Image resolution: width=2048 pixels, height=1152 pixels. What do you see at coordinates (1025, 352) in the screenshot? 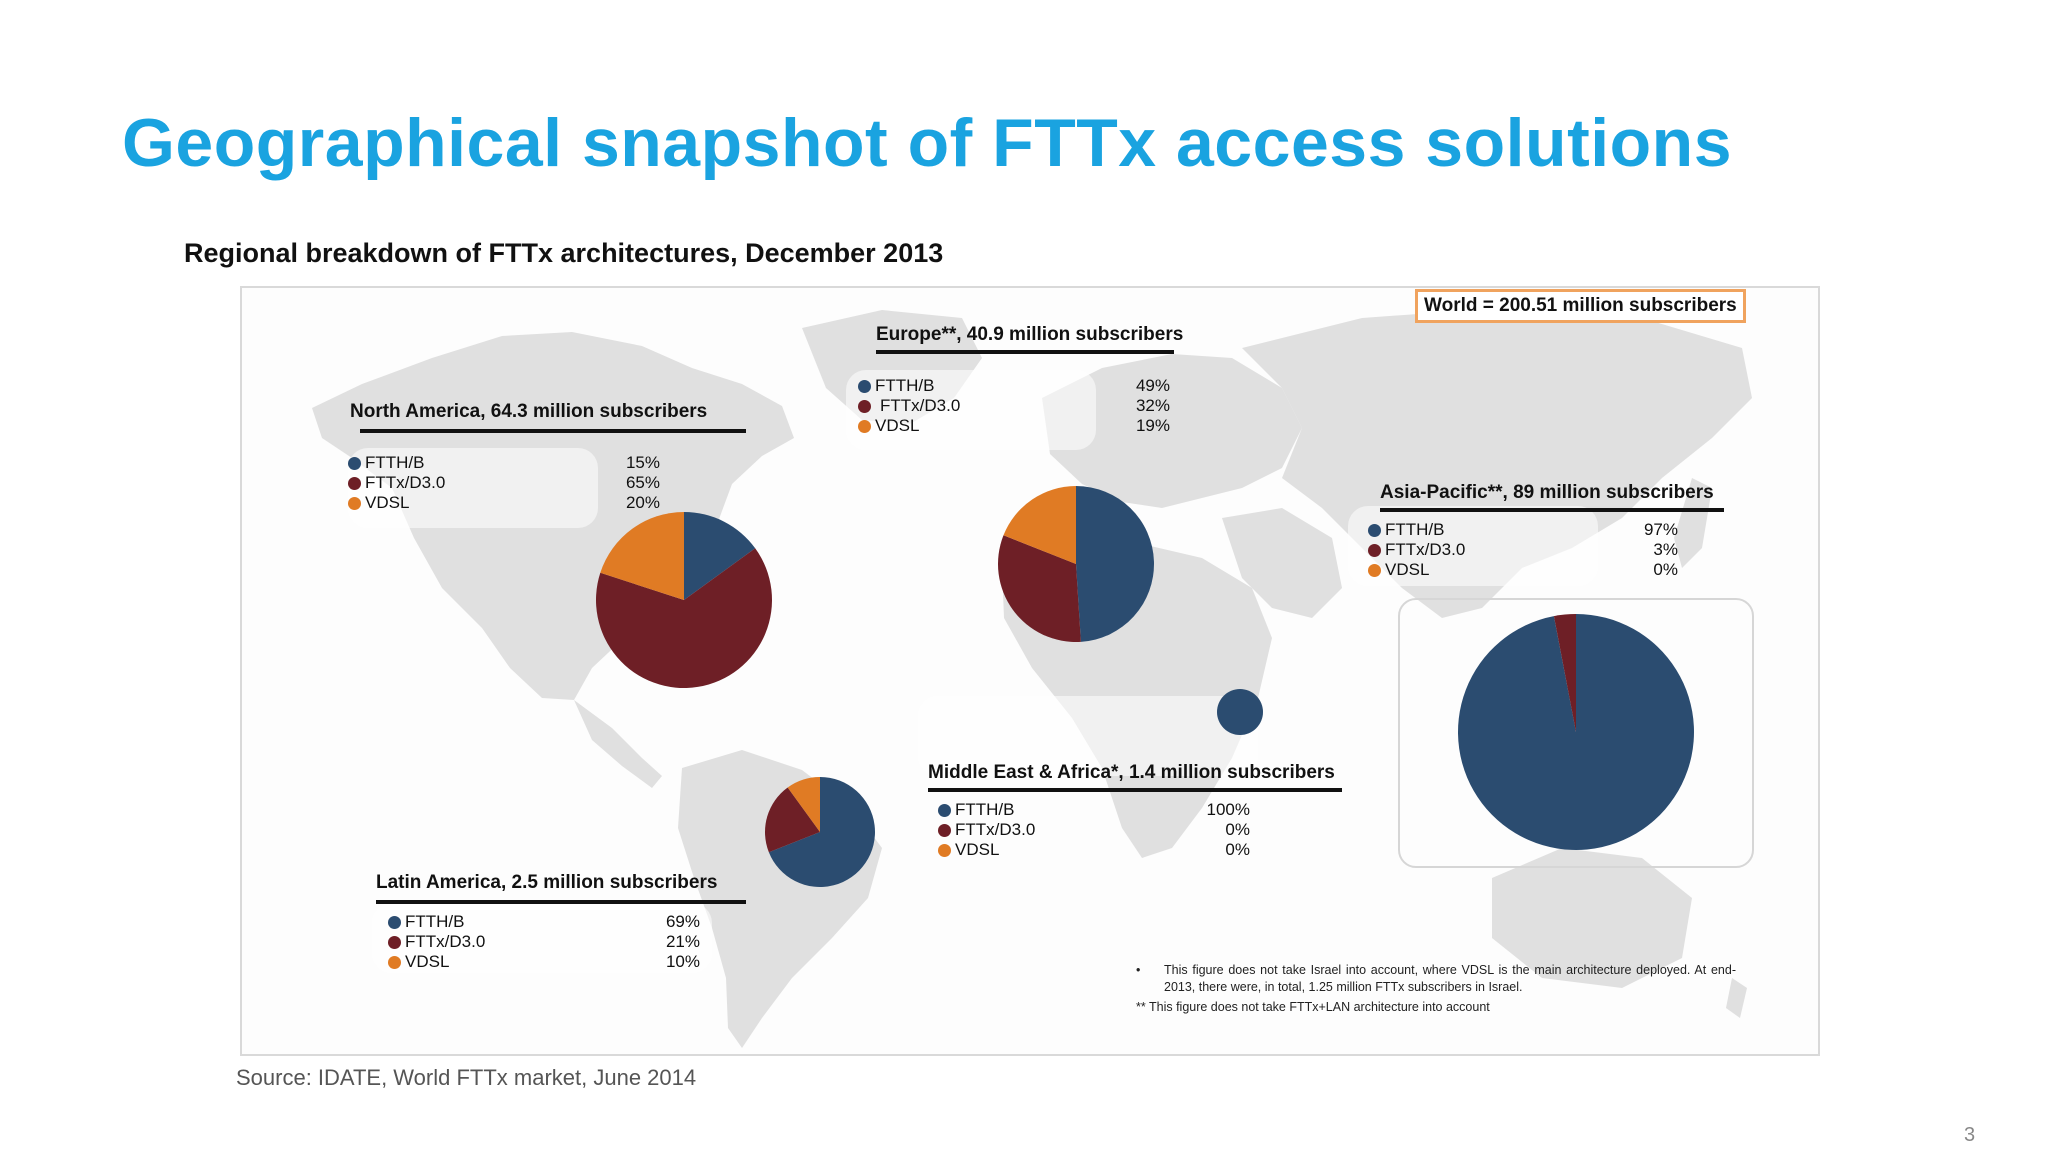
I see `europe-title-underline` at bounding box center [1025, 352].